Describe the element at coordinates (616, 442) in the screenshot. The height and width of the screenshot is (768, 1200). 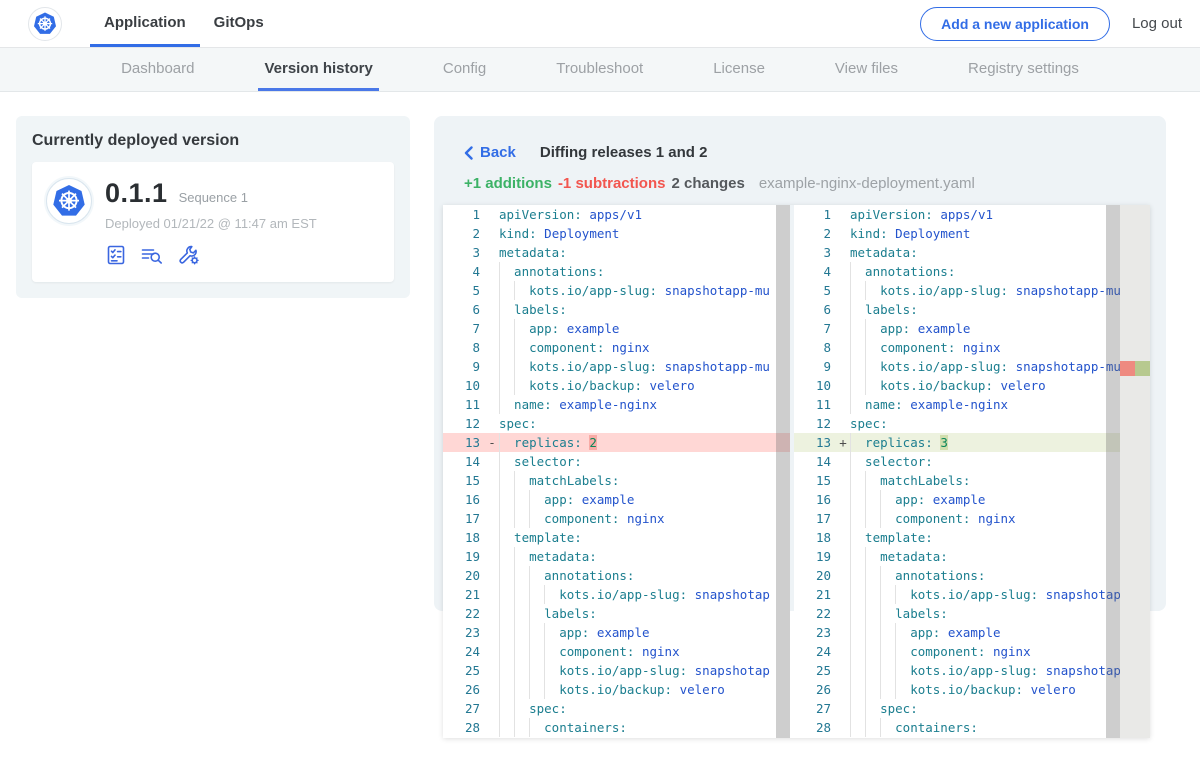
I see `code-line: 13- replicas: 2` at that location.